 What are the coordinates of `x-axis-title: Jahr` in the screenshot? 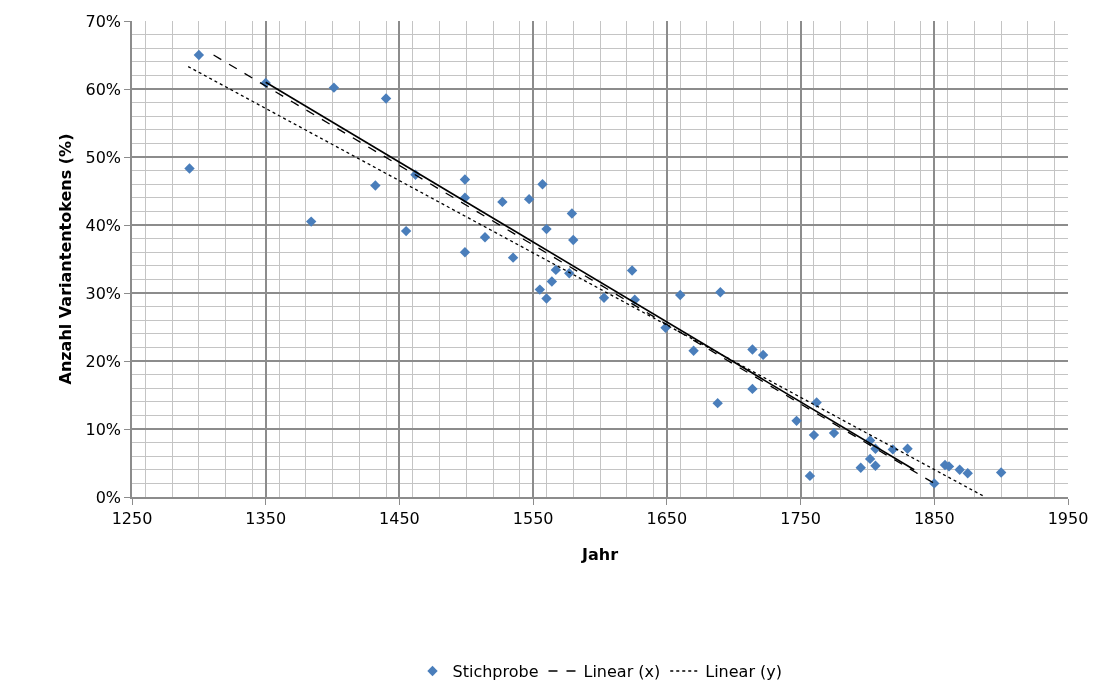 It's located at (599, 555).